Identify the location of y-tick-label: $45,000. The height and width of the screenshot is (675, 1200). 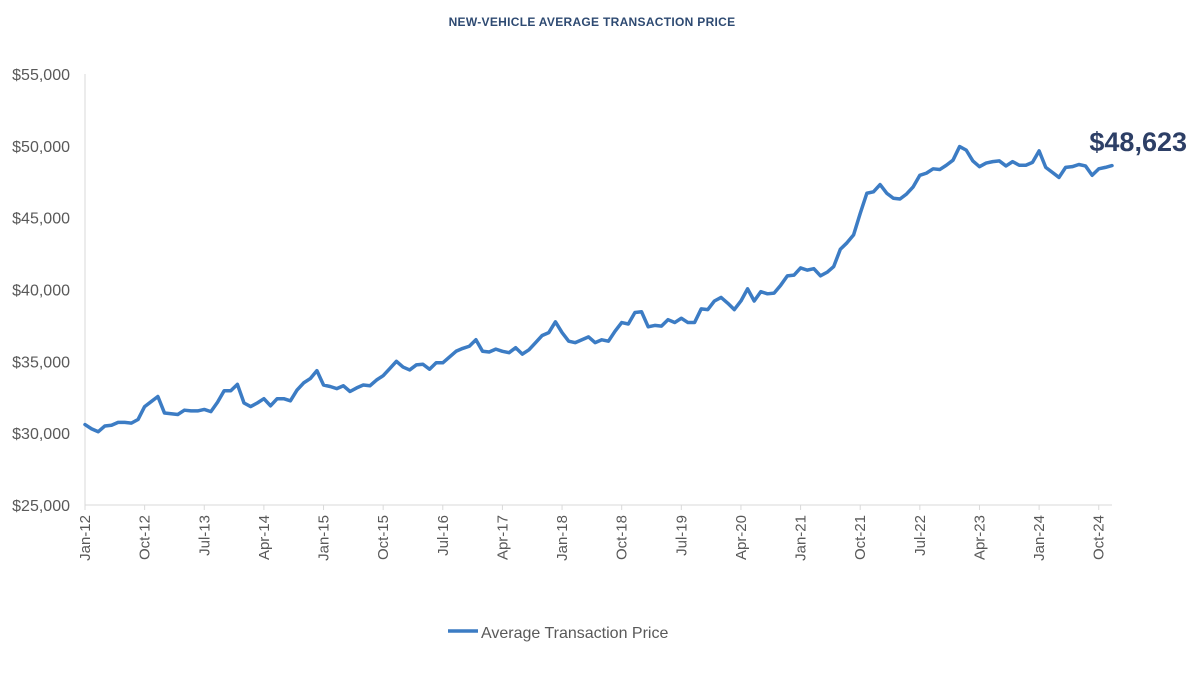
(41, 219).